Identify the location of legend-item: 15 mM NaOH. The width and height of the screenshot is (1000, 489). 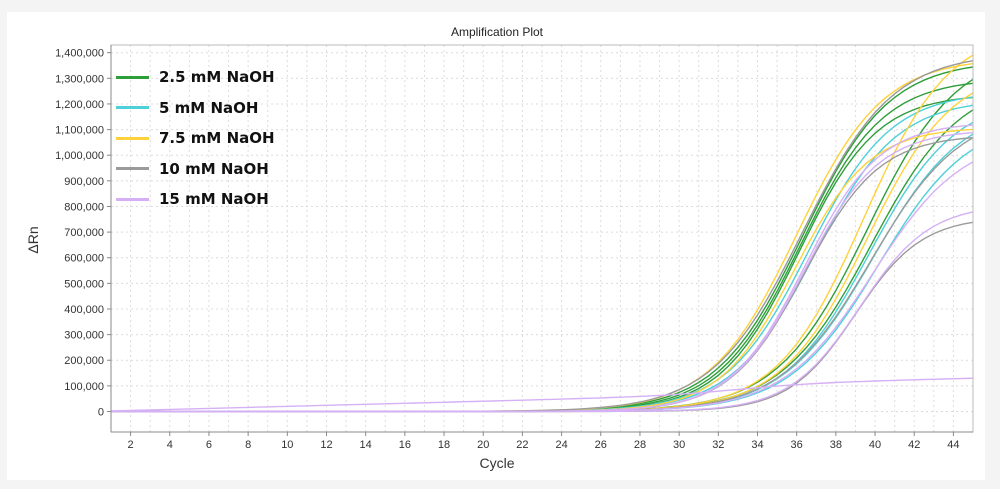
(195, 199).